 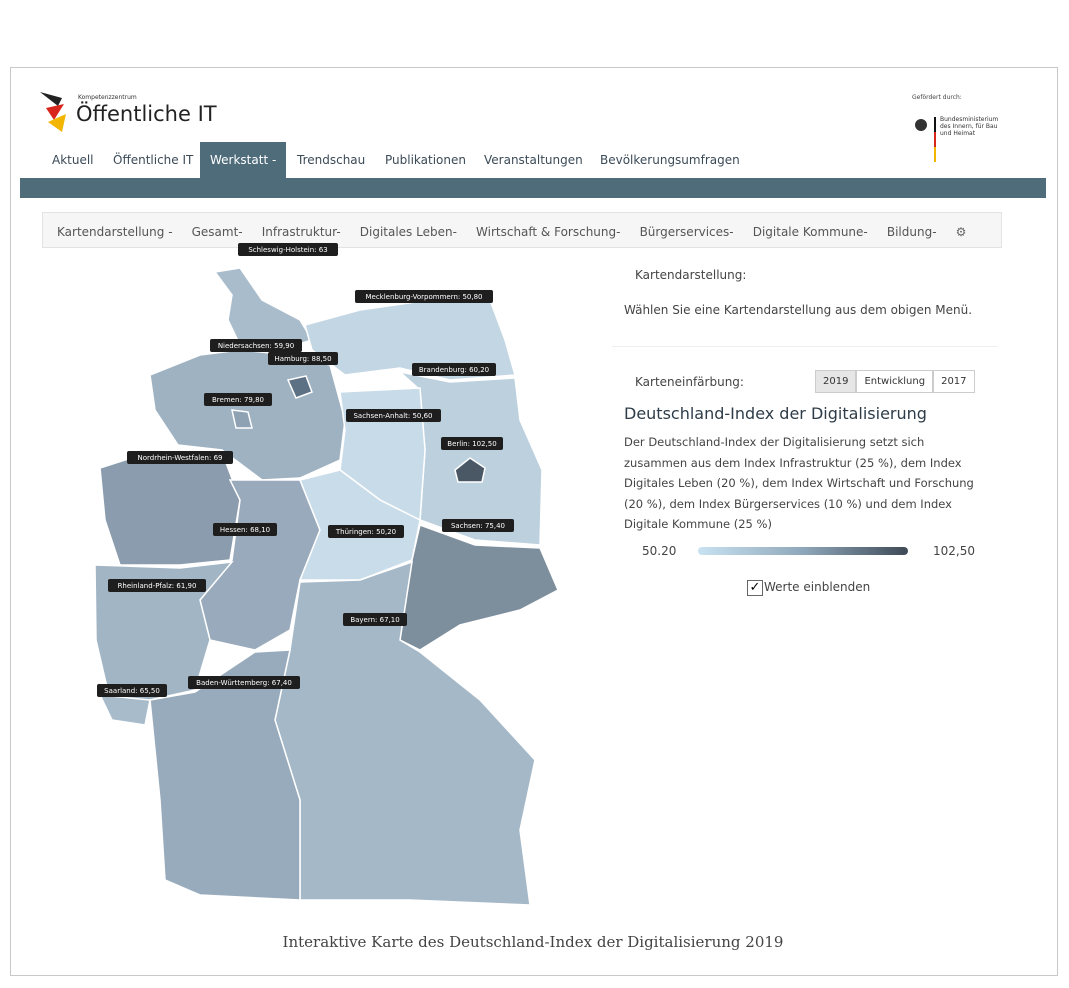 I want to click on nav-item: Veranstaltungen, so click(x=533, y=160).